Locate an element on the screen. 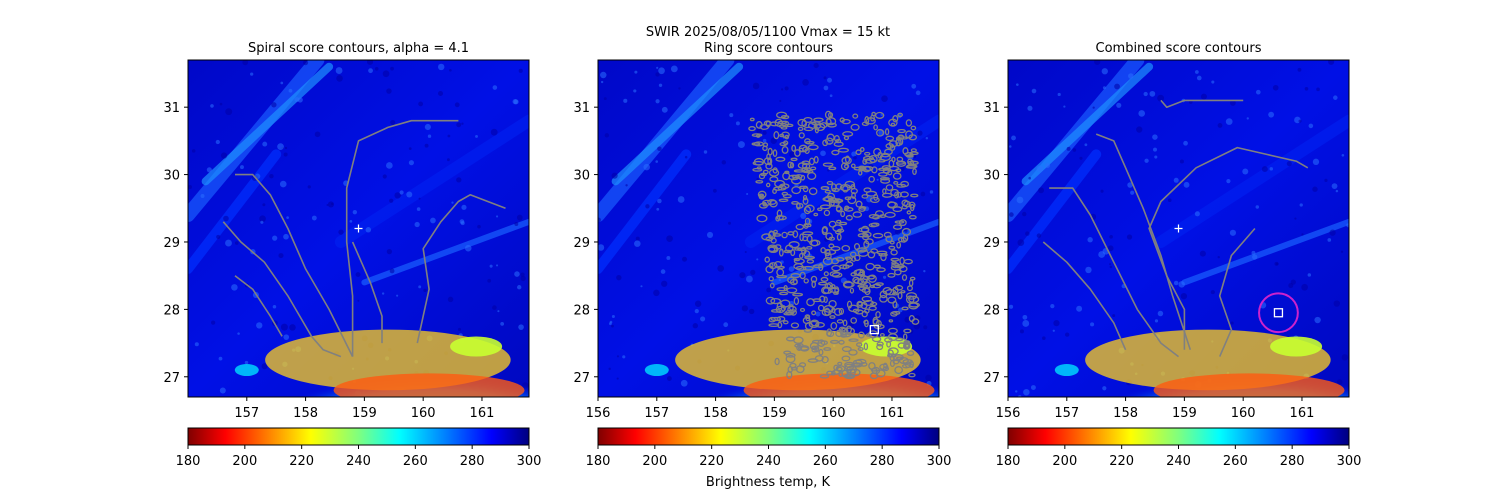 This screenshot has width=1500, height=500. best-fit-square-marker is located at coordinates (1278, 313).